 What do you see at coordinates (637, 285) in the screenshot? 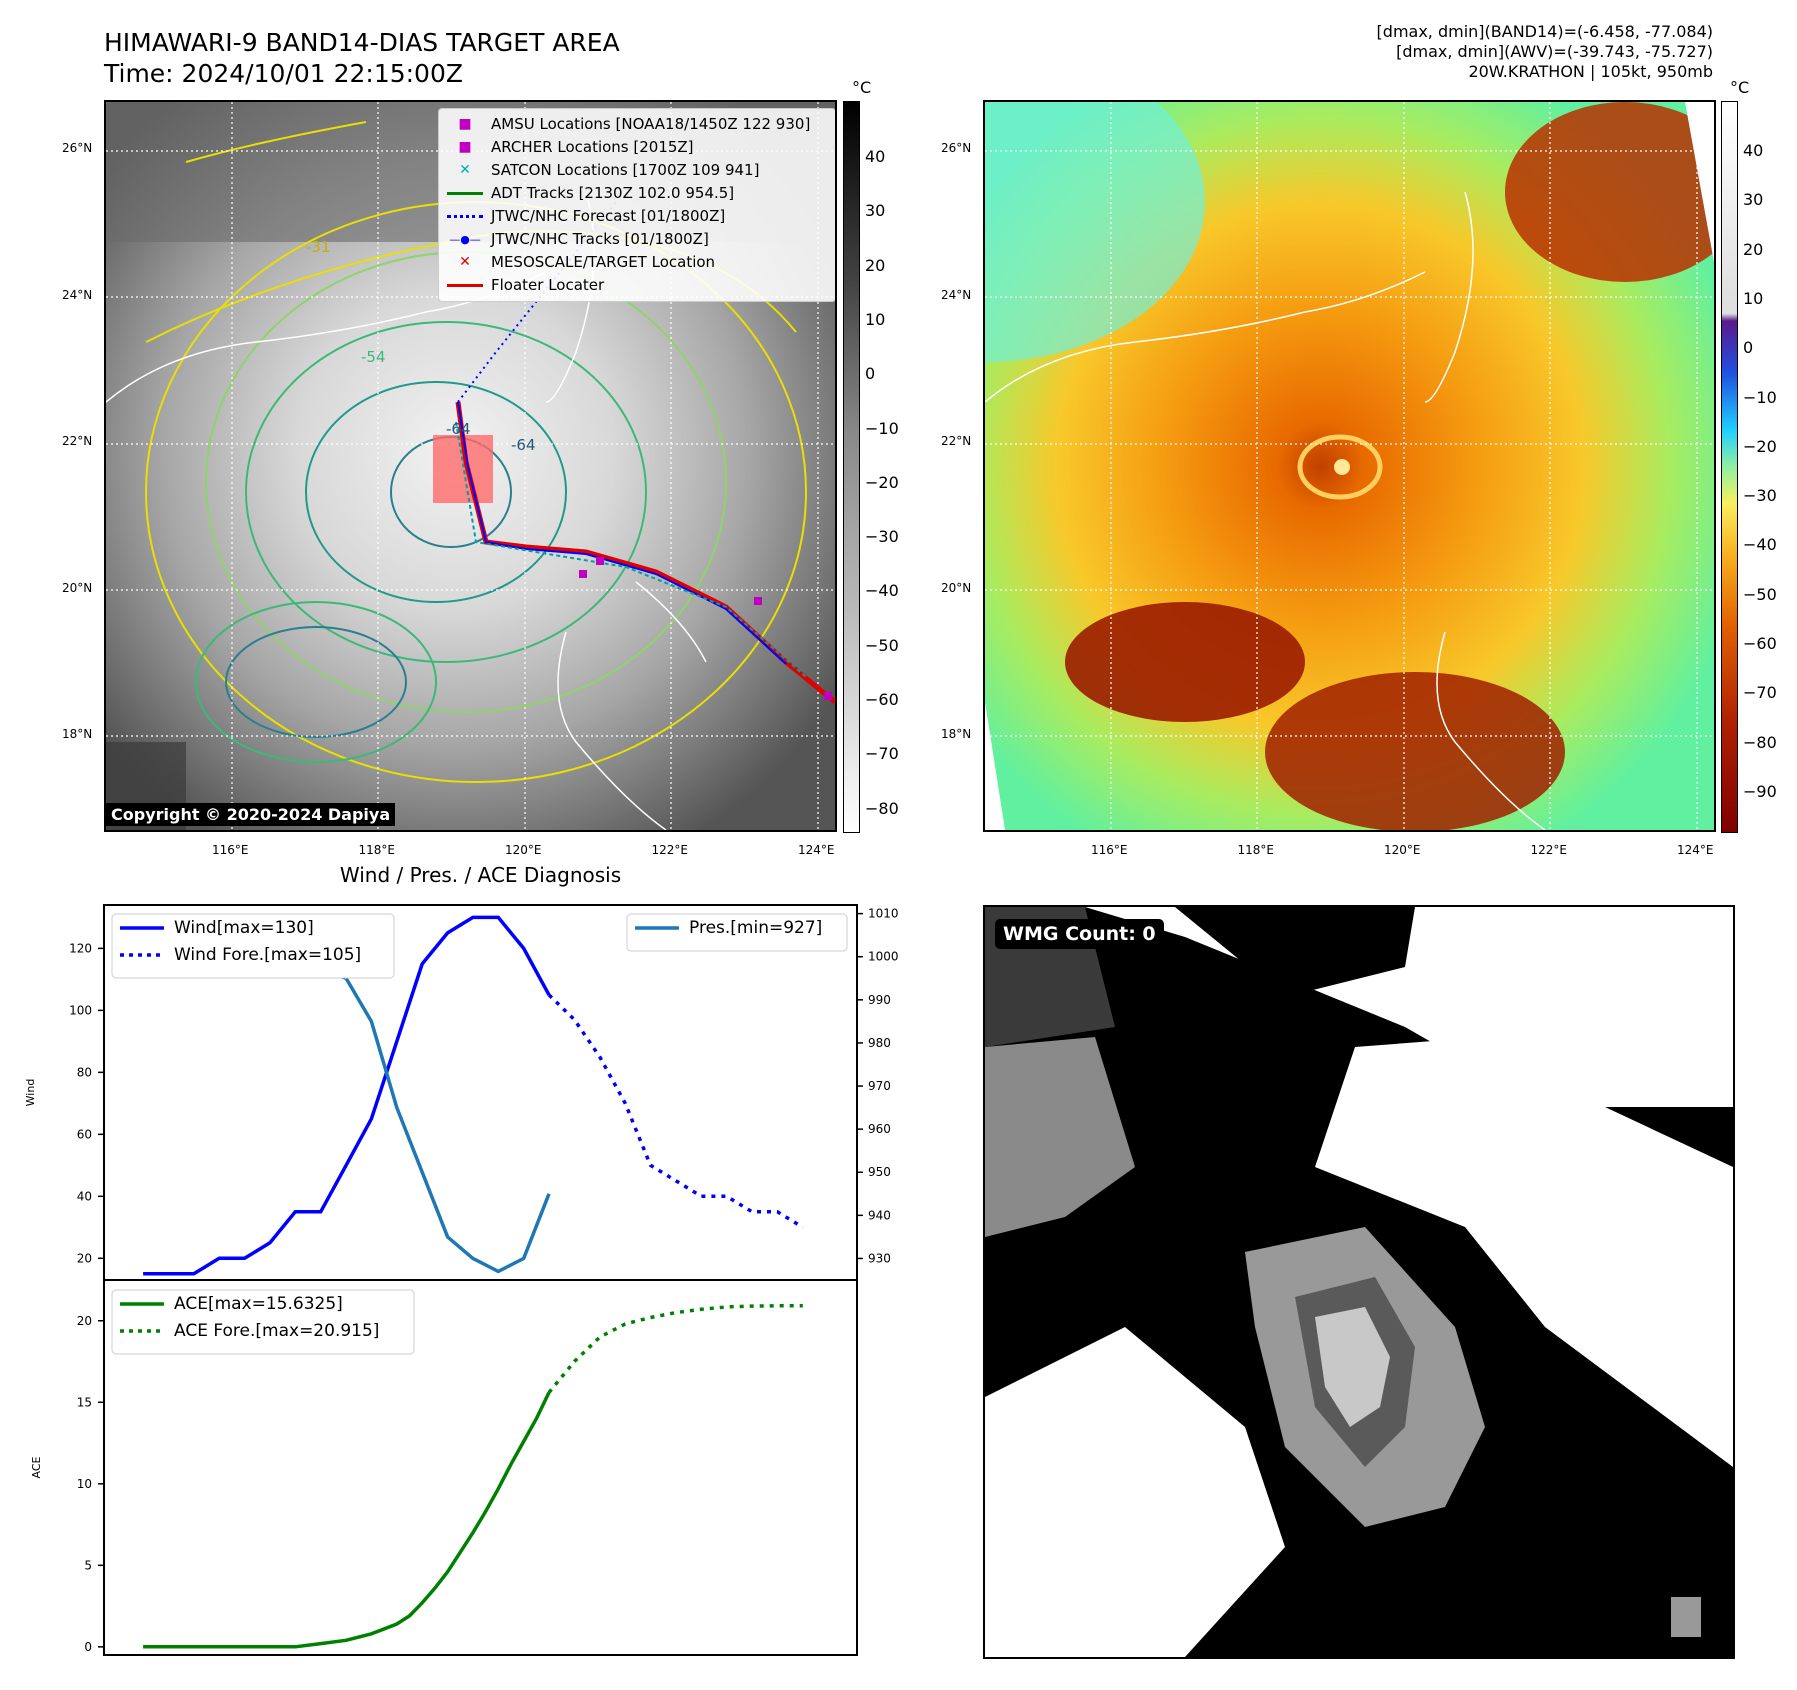
I see `legend-entry: Floater Locater` at bounding box center [637, 285].